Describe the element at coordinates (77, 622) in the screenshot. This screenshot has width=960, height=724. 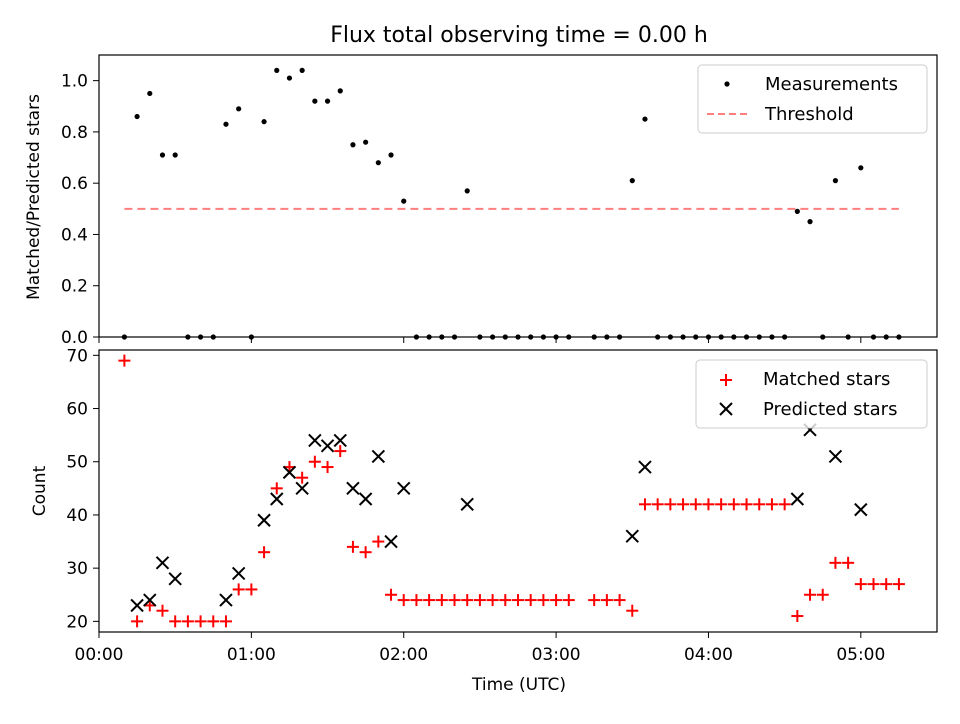
I see `bottom-y-tick-label: 20` at that location.